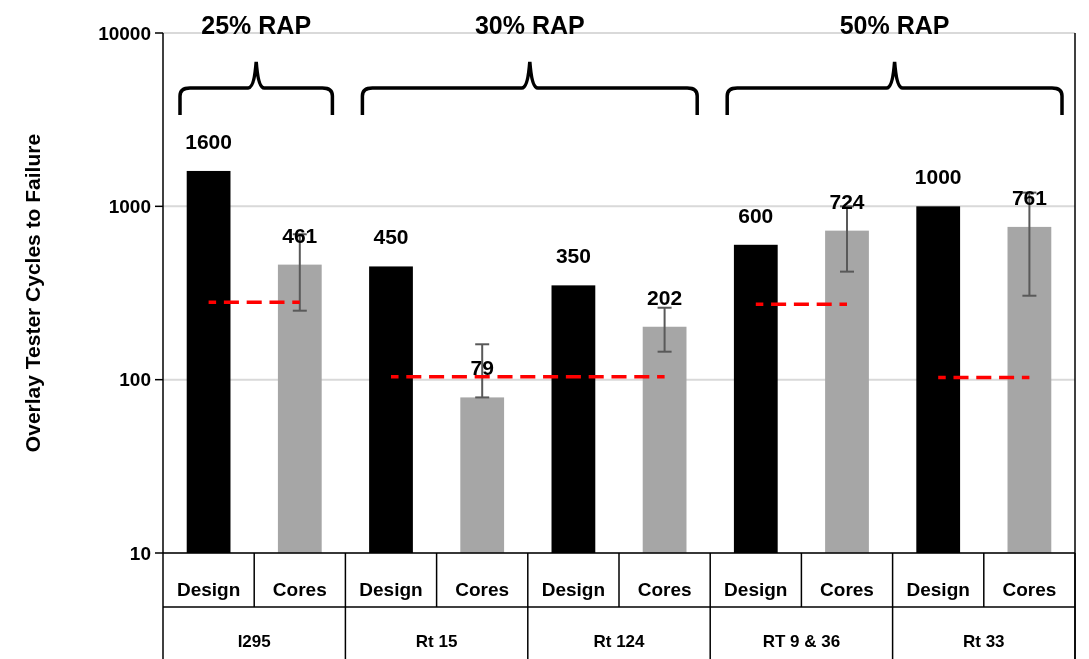 The height and width of the screenshot is (659, 1089). What do you see at coordinates (436, 641) in the screenshot?
I see `text: Rt 15` at bounding box center [436, 641].